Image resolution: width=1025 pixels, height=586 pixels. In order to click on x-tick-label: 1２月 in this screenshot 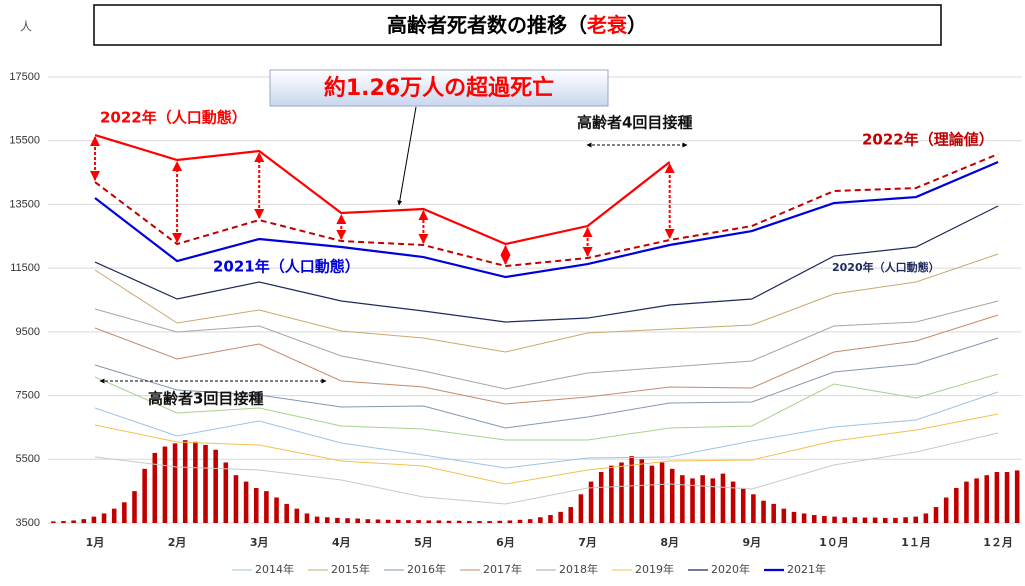, I will do `click(998, 542)`.